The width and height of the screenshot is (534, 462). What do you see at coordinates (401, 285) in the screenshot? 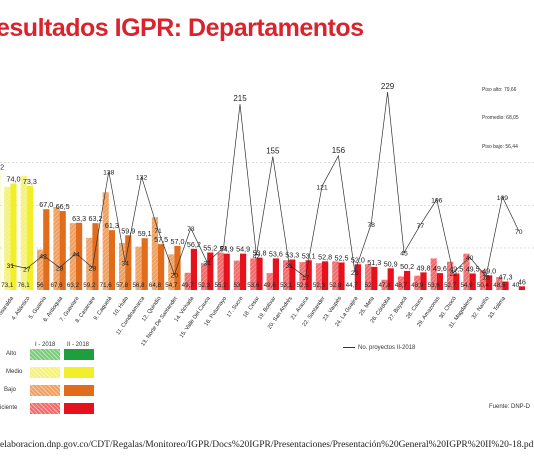
I see `bar-label-2018-1: 48,7` at bounding box center [401, 285].